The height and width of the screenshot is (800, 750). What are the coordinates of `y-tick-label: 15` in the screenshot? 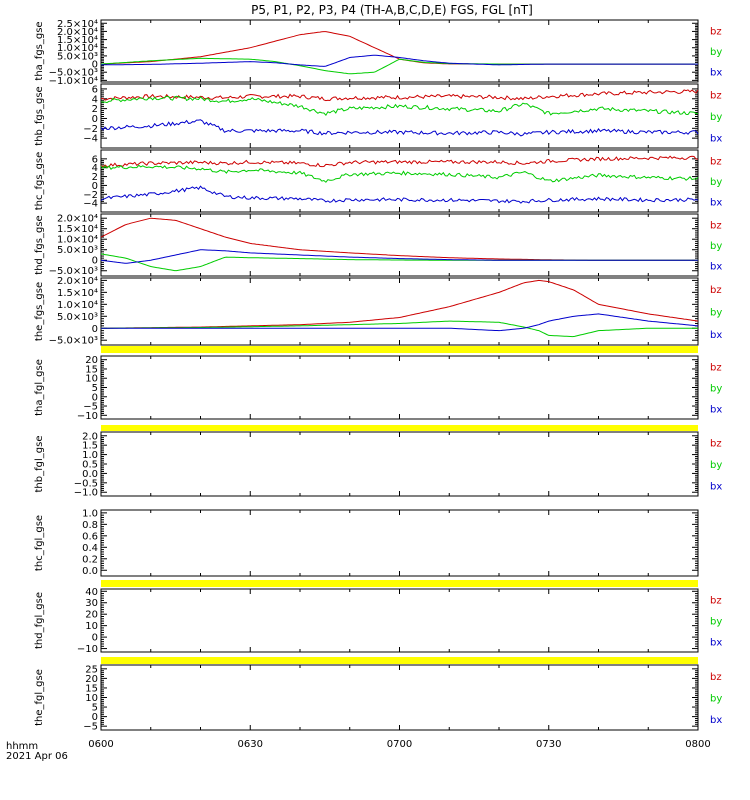 It's located at (91, 688).